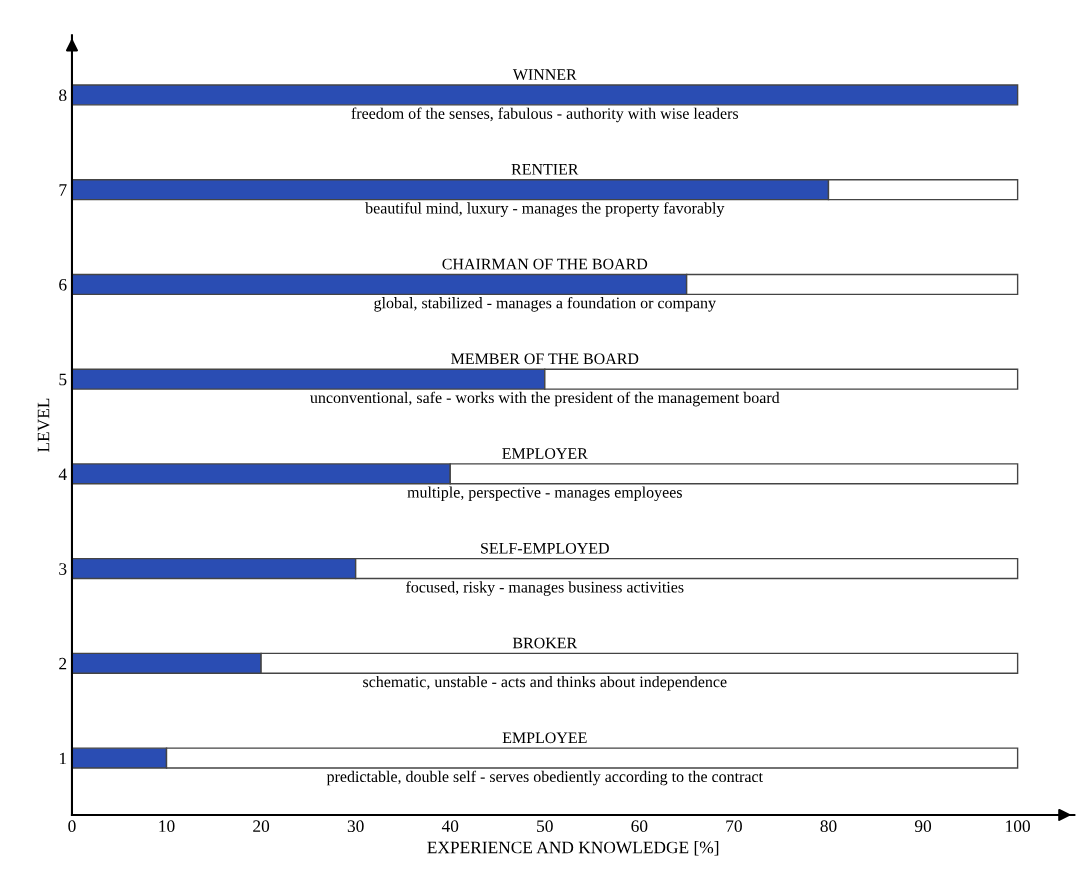 The image size is (1079, 881). What do you see at coordinates (544, 778) in the screenshot?
I see `annotation: predictable, double self - serves obediently according to the contract` at bounding box center [544, 778].